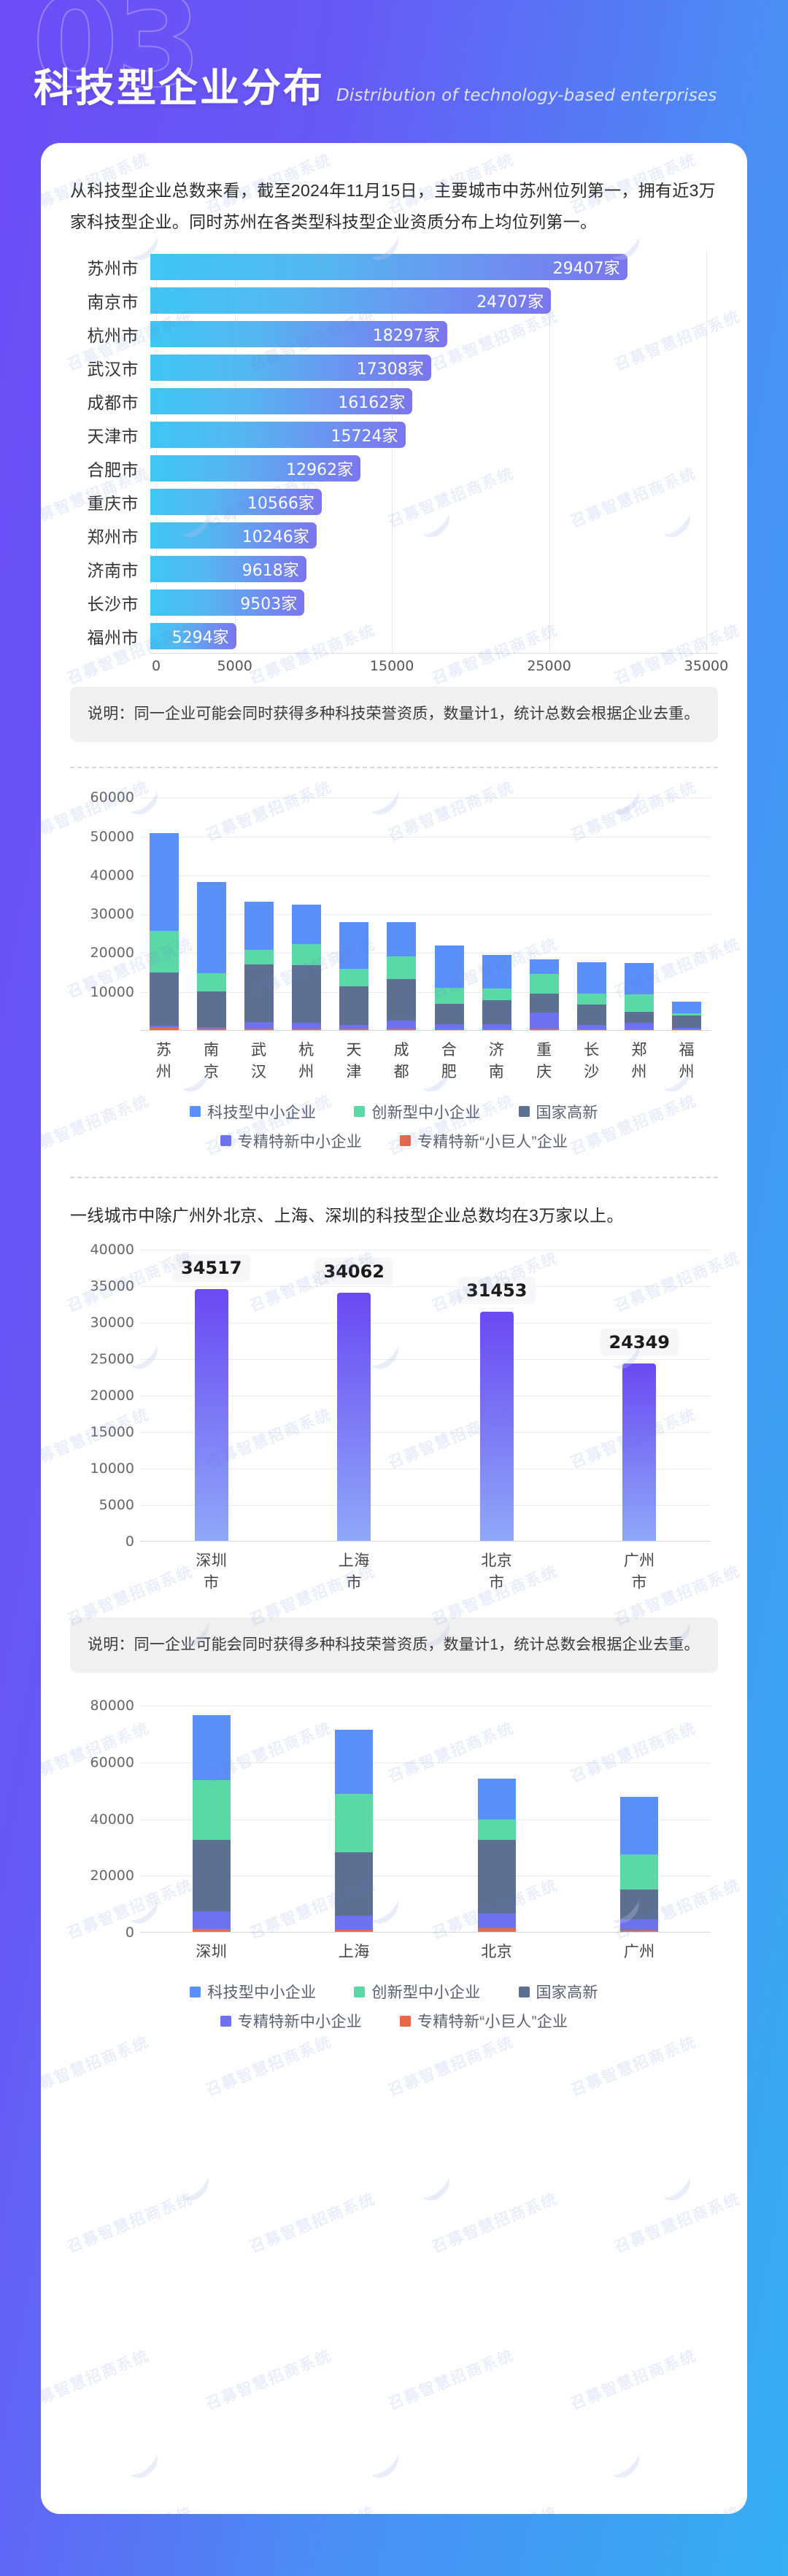  I want to click on hbar-row: 长沙市 9503家, so click(394, 602).